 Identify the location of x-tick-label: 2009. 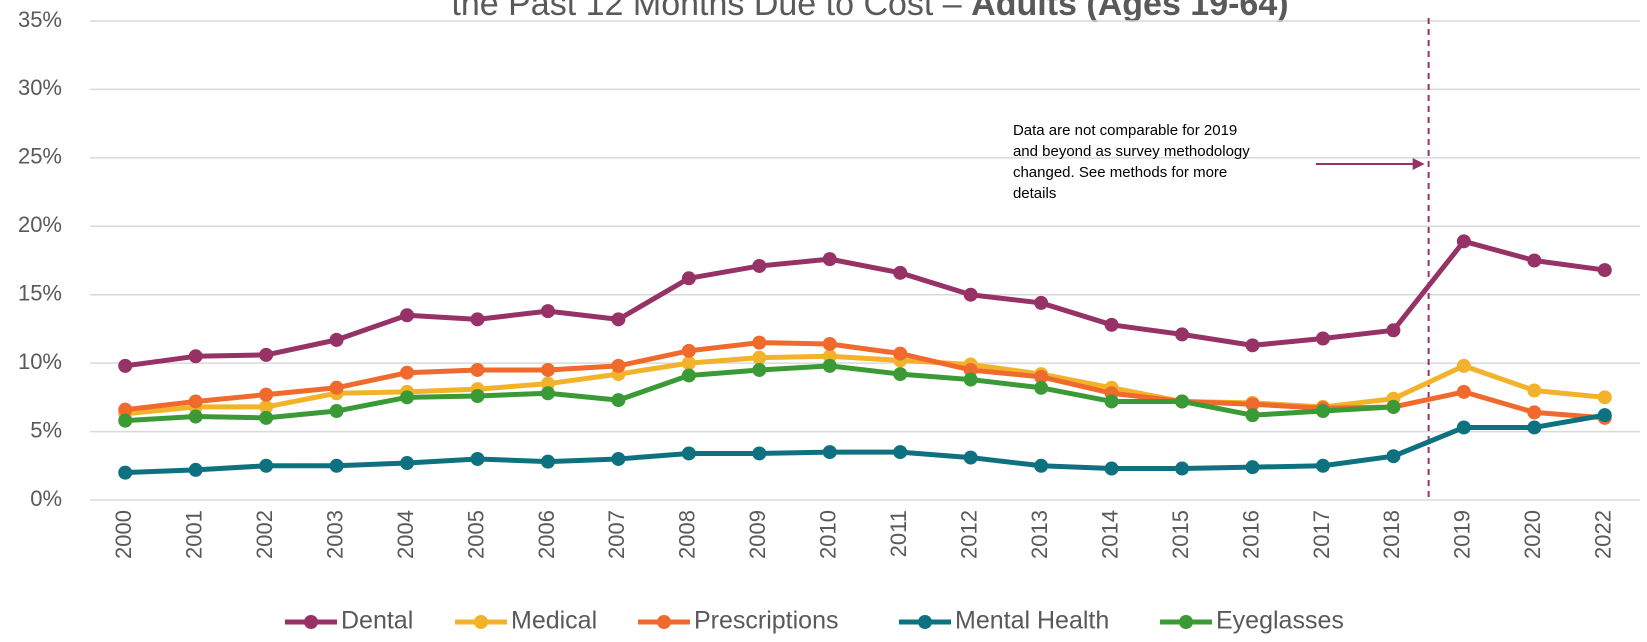
(757, 534).